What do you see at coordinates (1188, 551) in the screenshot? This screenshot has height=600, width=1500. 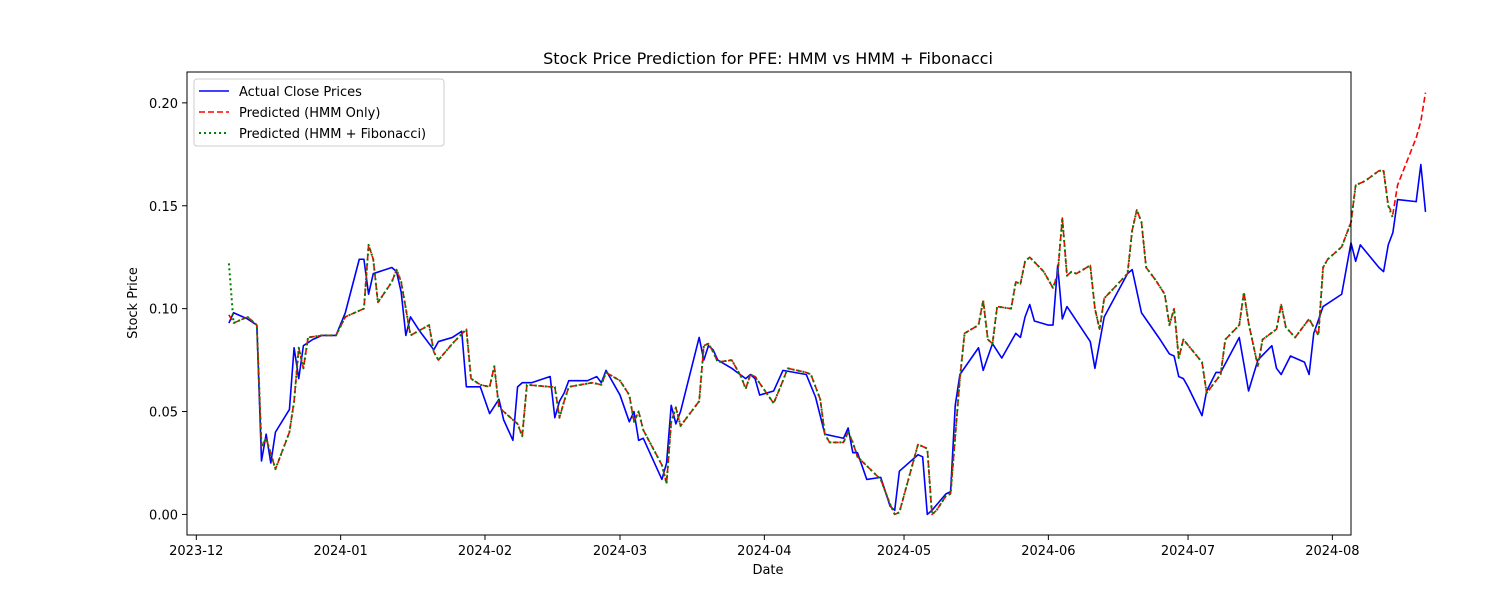 I see `x-tick-label: 2024-07` at bounding box center [1188, 551].